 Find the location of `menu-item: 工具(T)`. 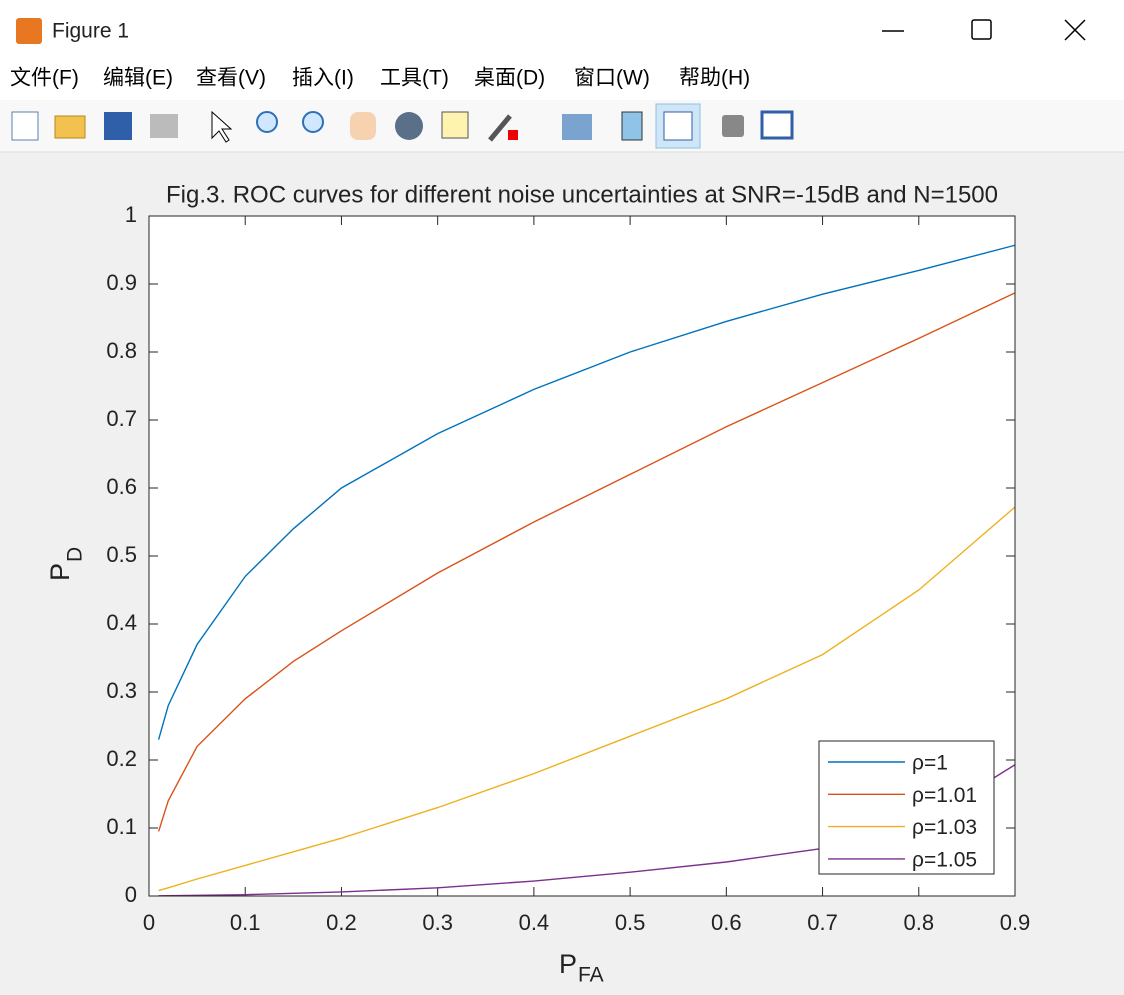

menu-item: 工具(T) is located at coordinates (414, 78).